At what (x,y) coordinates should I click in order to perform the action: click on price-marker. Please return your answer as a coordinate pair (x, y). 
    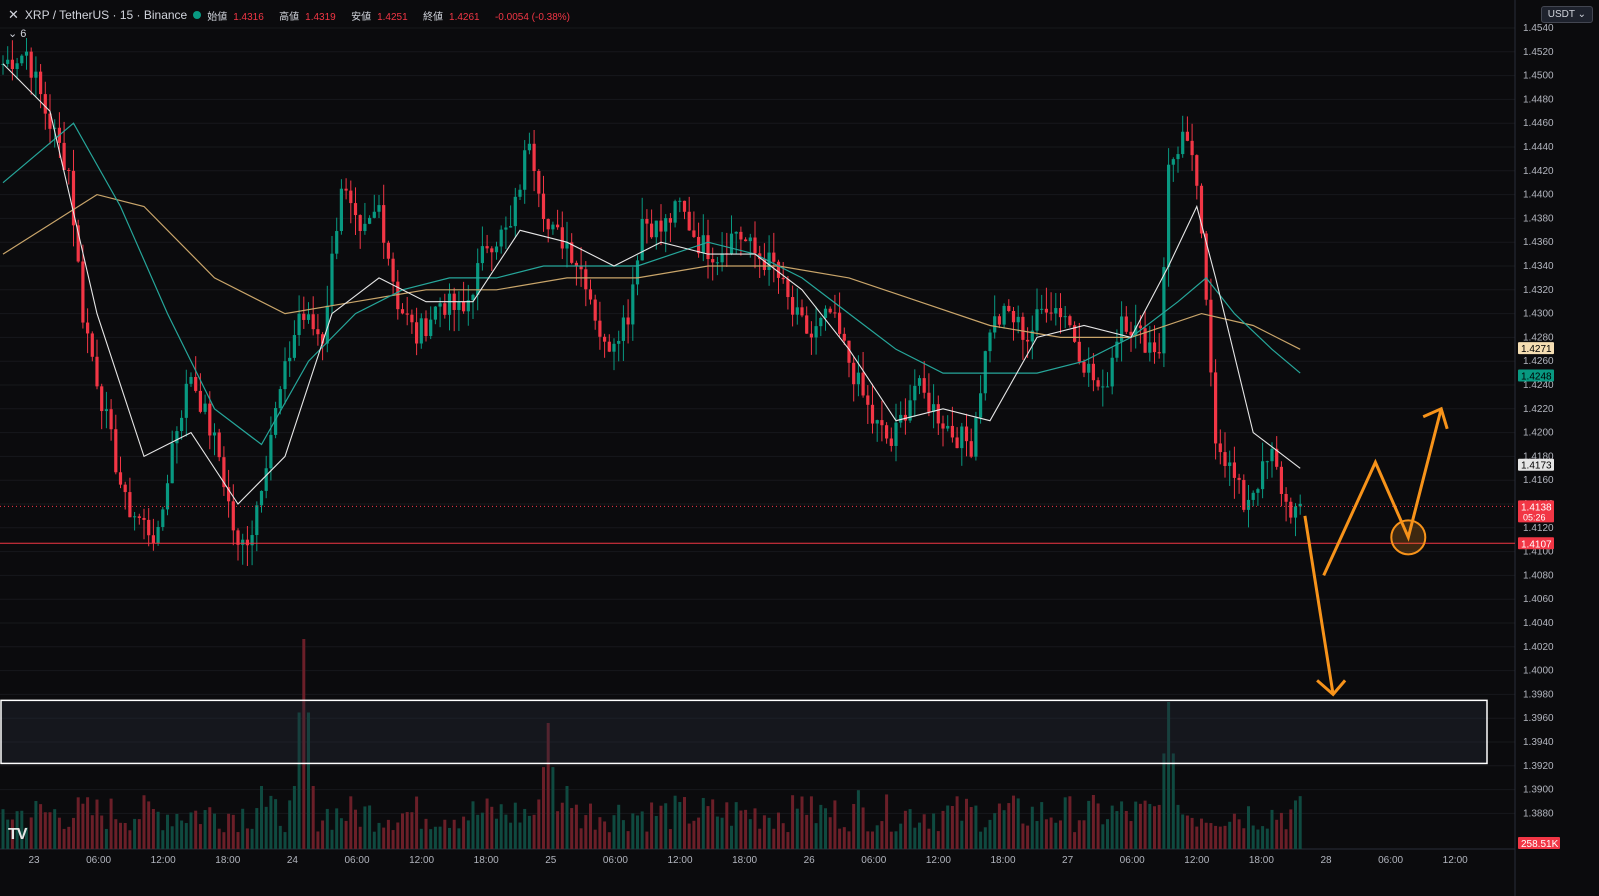
    Looking at the image, I should click on (1536, 464).